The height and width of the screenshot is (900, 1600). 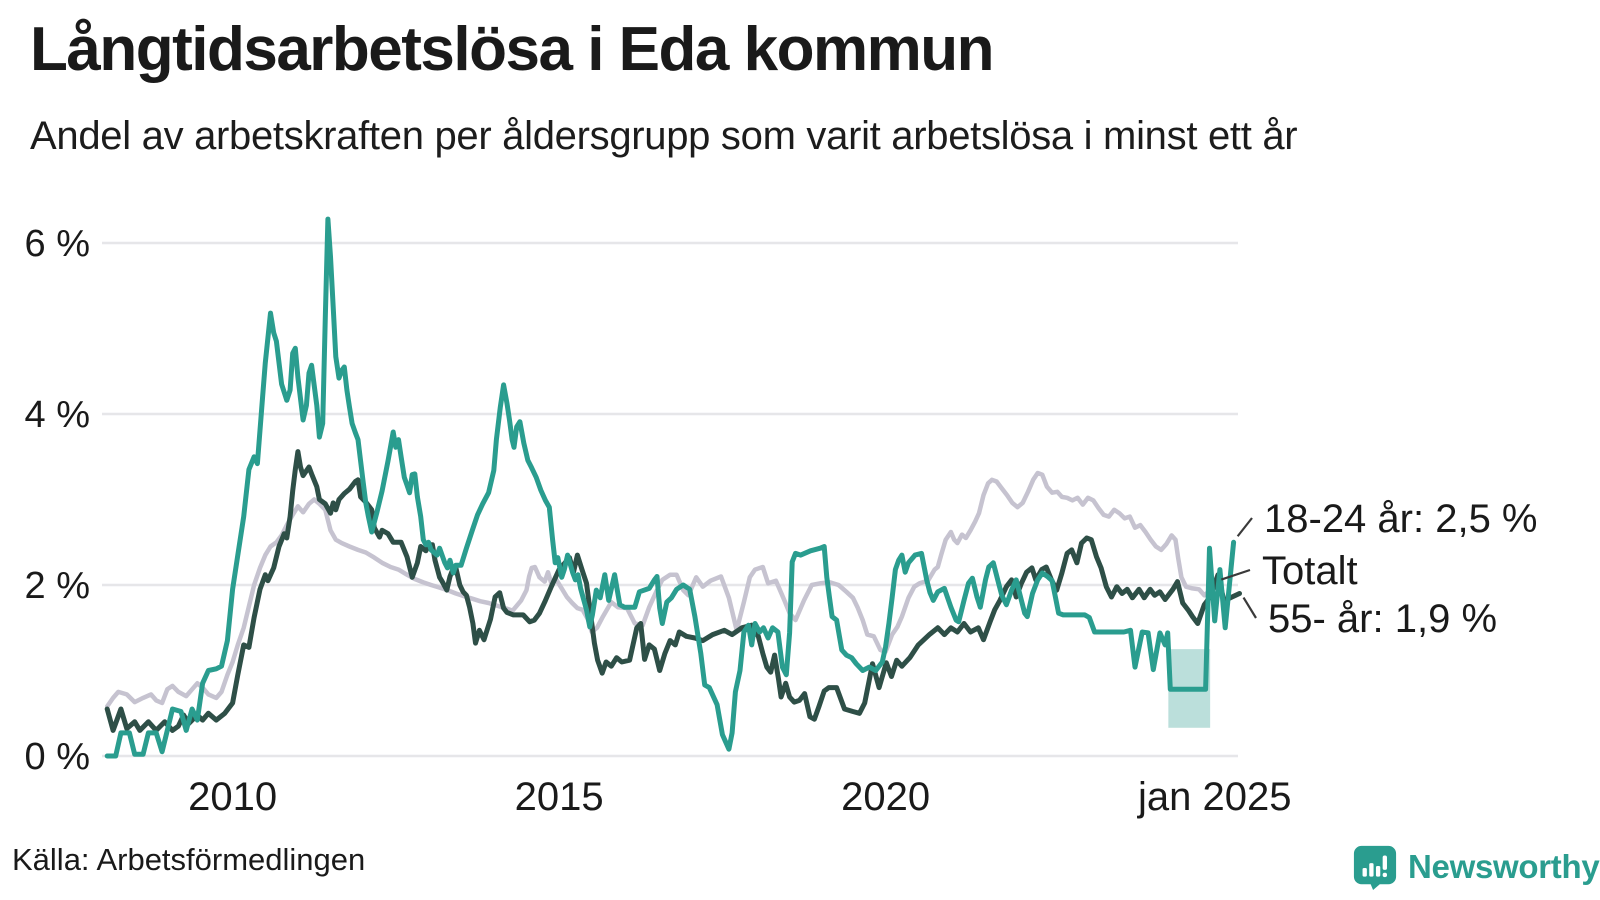 What do you see at coordinates (512, 49) in the screenshot?
I see `chart-title: Långtidsarbetslösa i Eda kommun` at bounding box center [512, 49].